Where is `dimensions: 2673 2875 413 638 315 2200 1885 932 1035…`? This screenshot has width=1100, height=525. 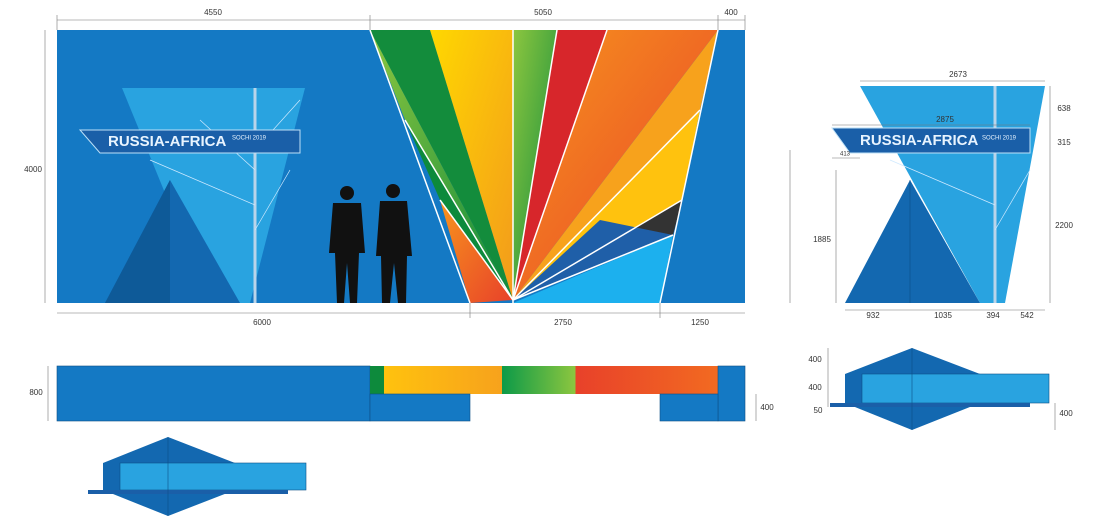 dimensions: 2673 2875 413 638 315 2200 1885 932 1035… is located at coordinates (931, 195).